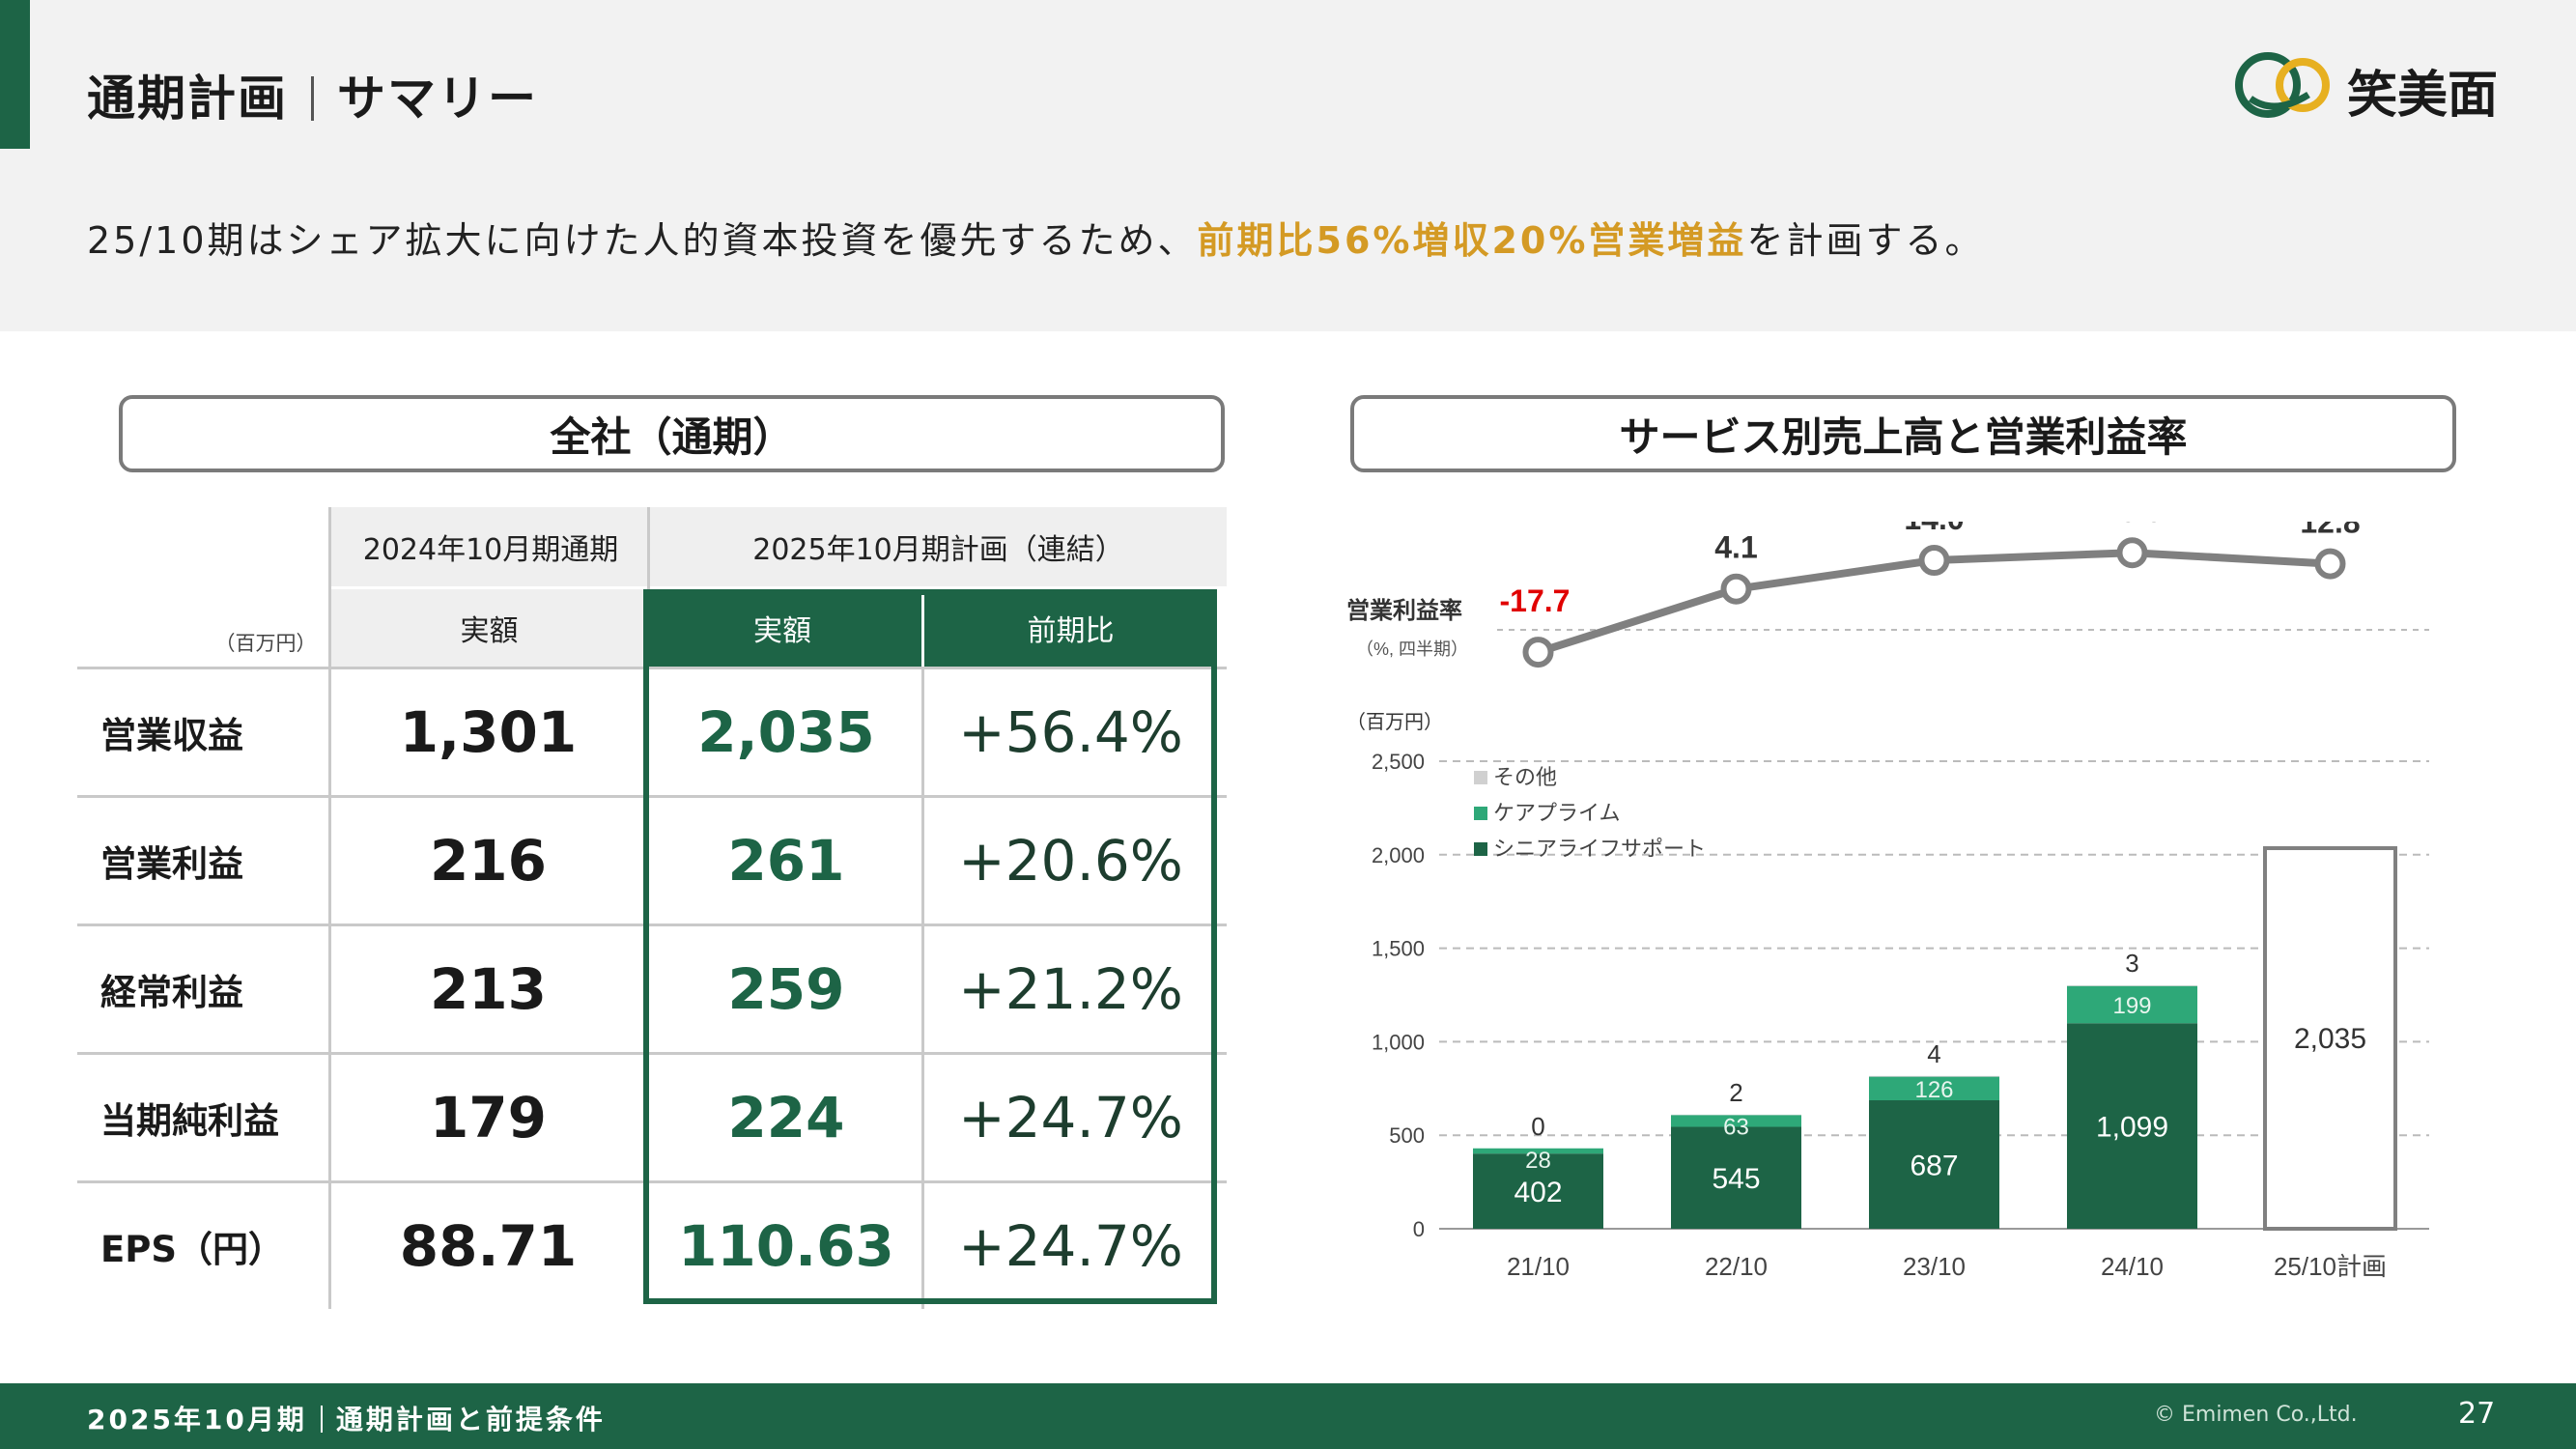  What do you see at coordinates (2132, 1266) in the screenshot?
I see `x-tick-label: 24/10` at bounding box center [2132, 1266].